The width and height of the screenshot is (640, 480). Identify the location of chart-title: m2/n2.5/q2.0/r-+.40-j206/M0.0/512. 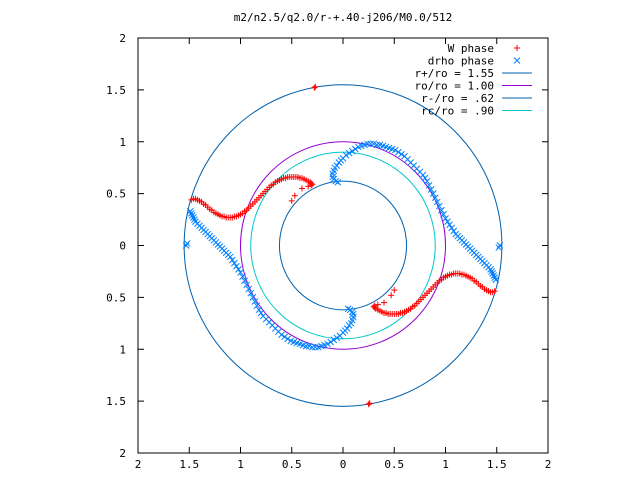
(343, 17).